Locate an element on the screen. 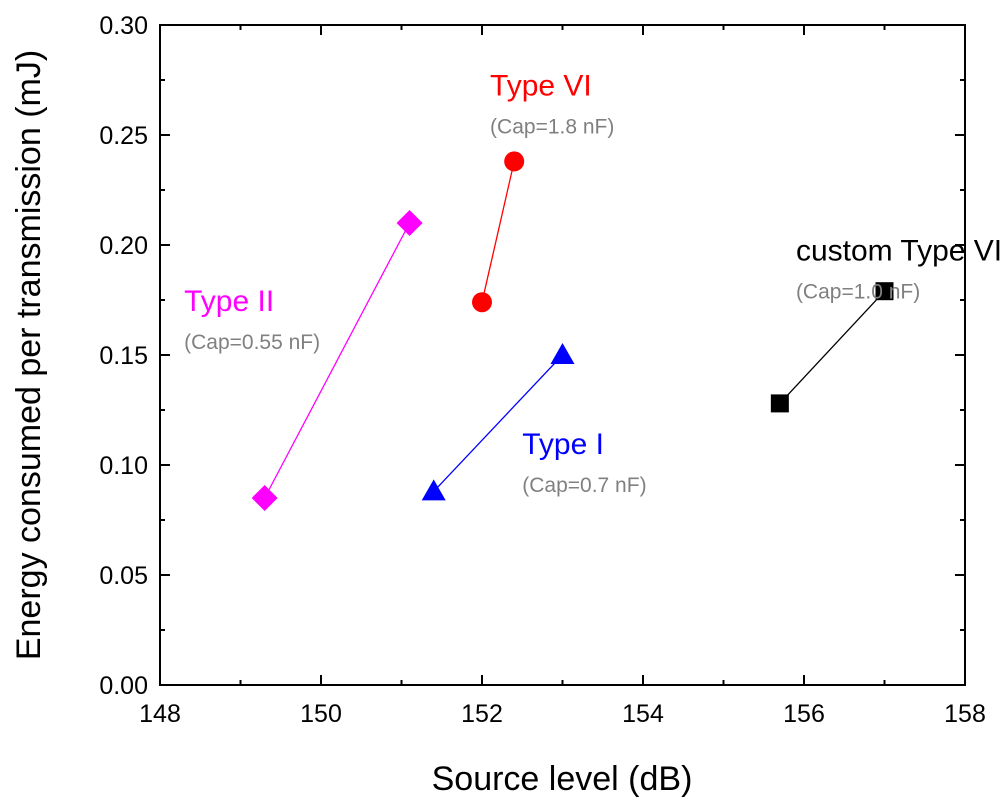 Image resolution: width=1000 pixels, height=808 pixels. y-axis-title: Energy consumed per transmission (mJ) is located at coordinates (29, 355).